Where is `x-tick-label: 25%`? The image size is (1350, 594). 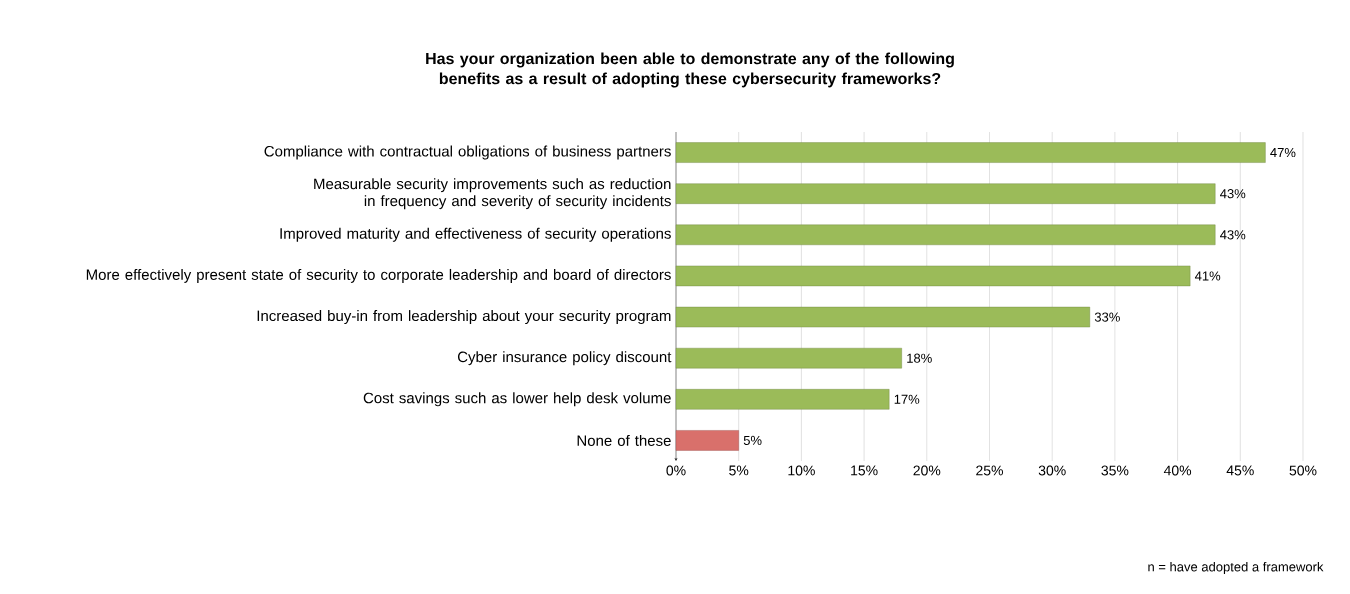
x-tick-label: 25% is located at coordinates (989, 470).